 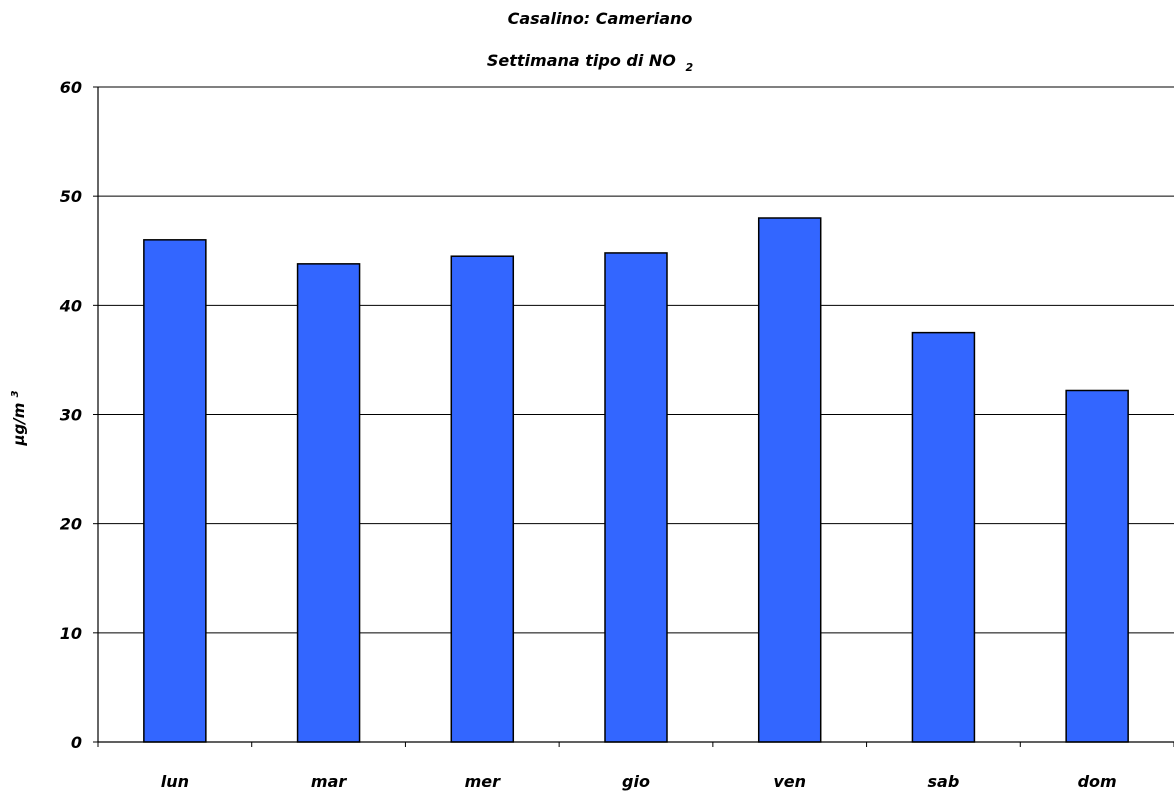 I want to click on y-axis-title: µg/m 3, so click(x=19, y=418).